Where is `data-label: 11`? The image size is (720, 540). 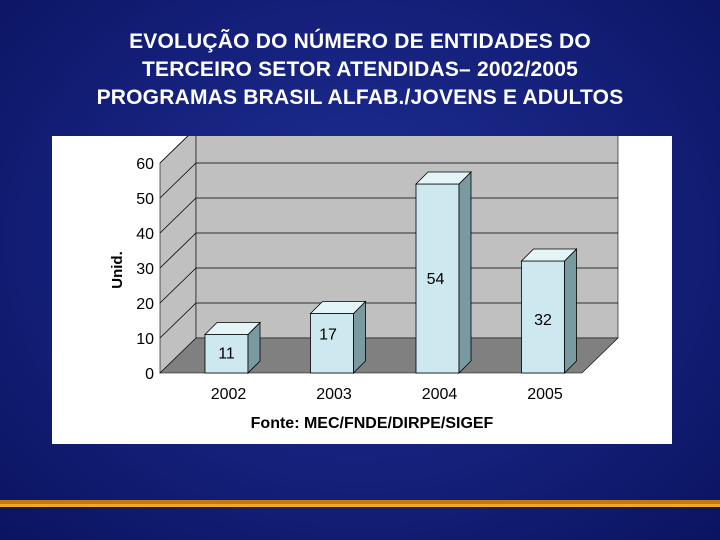 data-label: 11 is located at coordinates (226, 354).